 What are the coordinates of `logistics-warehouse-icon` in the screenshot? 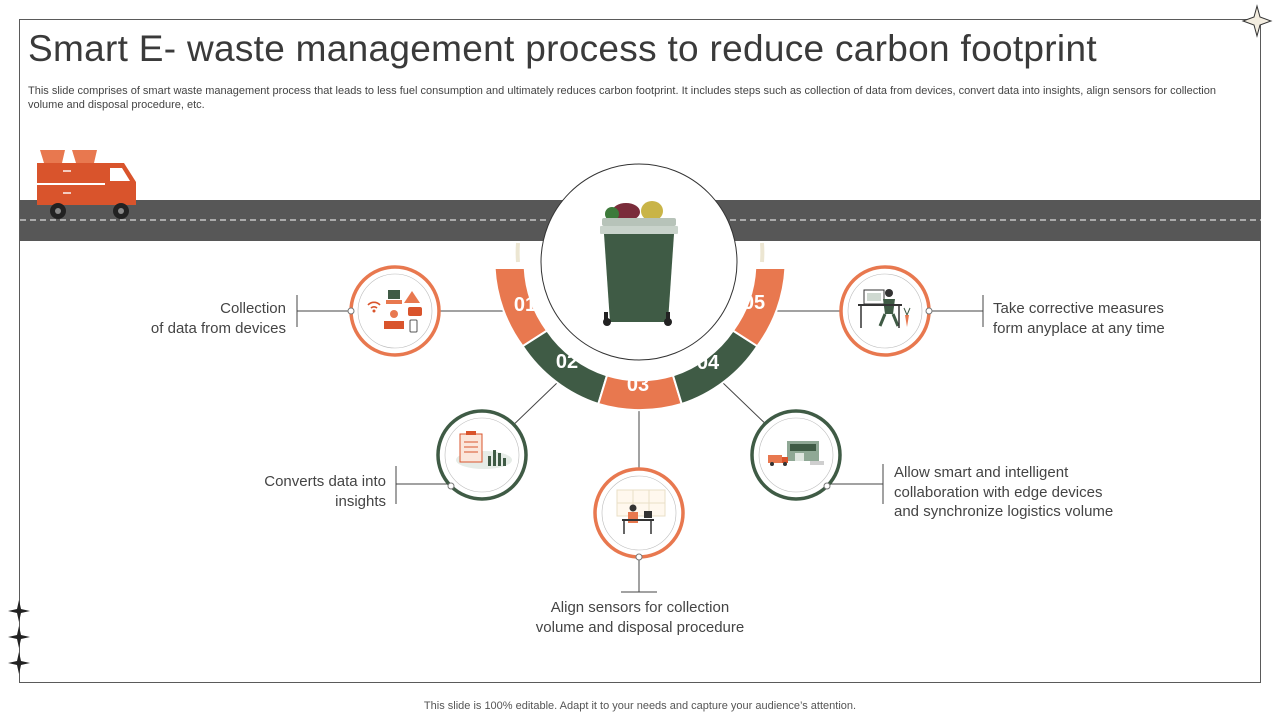 It's located at (796, 453).